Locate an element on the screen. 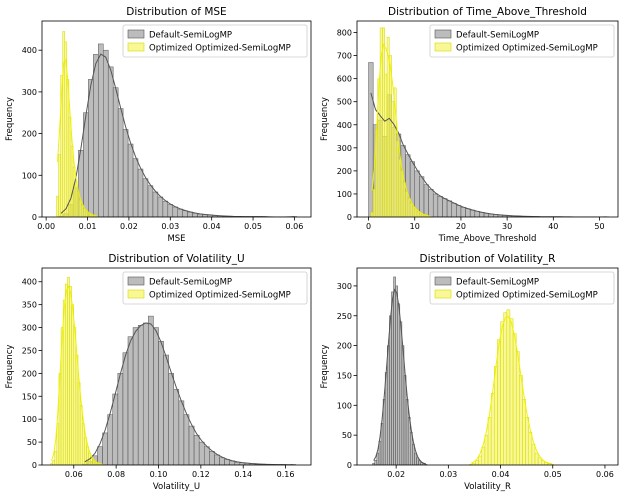  chart-title: Distribution of Time_Above_Threshold is located at coordinates (487, 12).